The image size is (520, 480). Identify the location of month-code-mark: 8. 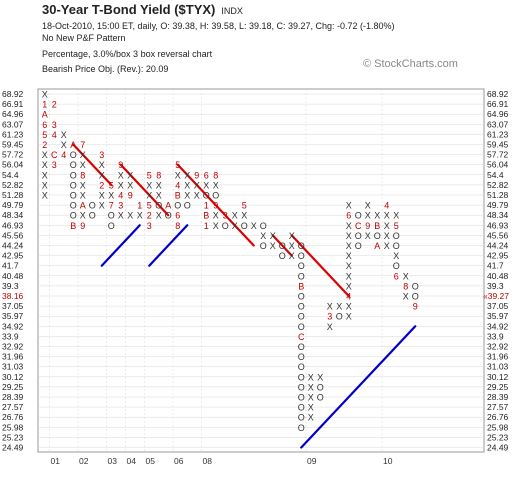
(82, 175).